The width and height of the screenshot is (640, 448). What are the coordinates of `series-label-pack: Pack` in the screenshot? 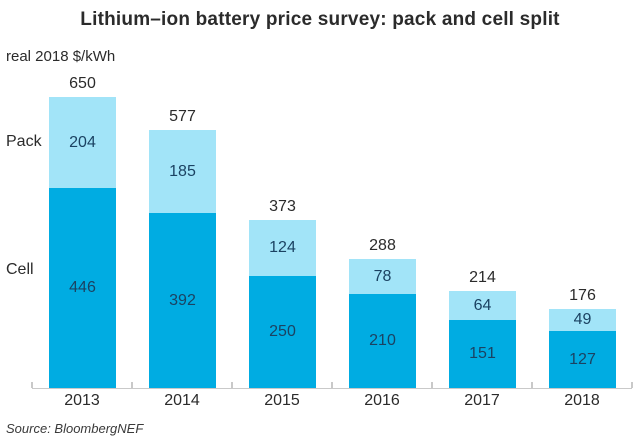 It's located at (24, 141).